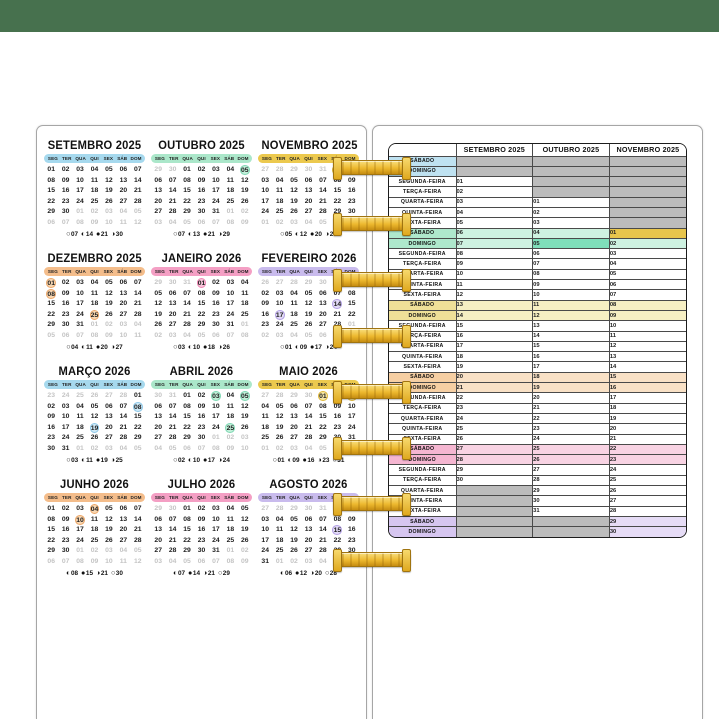 The height and width of the screenshot is (719, 719). Describe the element at coordinates (216, 540) in the screenshot. I see `date-number: 24` at that location.